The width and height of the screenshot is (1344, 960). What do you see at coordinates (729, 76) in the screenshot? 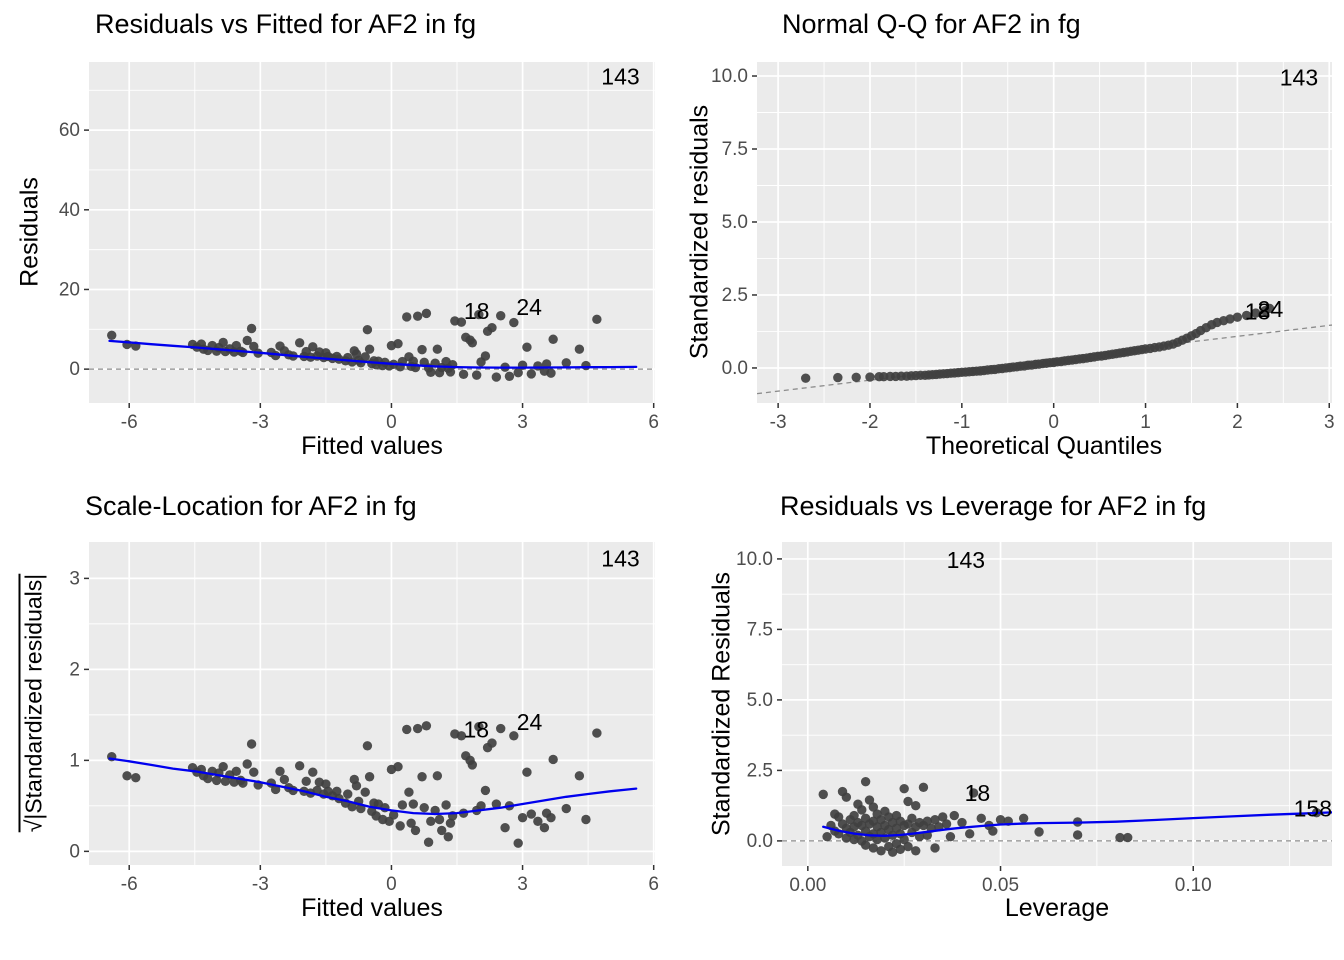
I see `y-tick-label: 10.0` at bounding box center [729, 76].